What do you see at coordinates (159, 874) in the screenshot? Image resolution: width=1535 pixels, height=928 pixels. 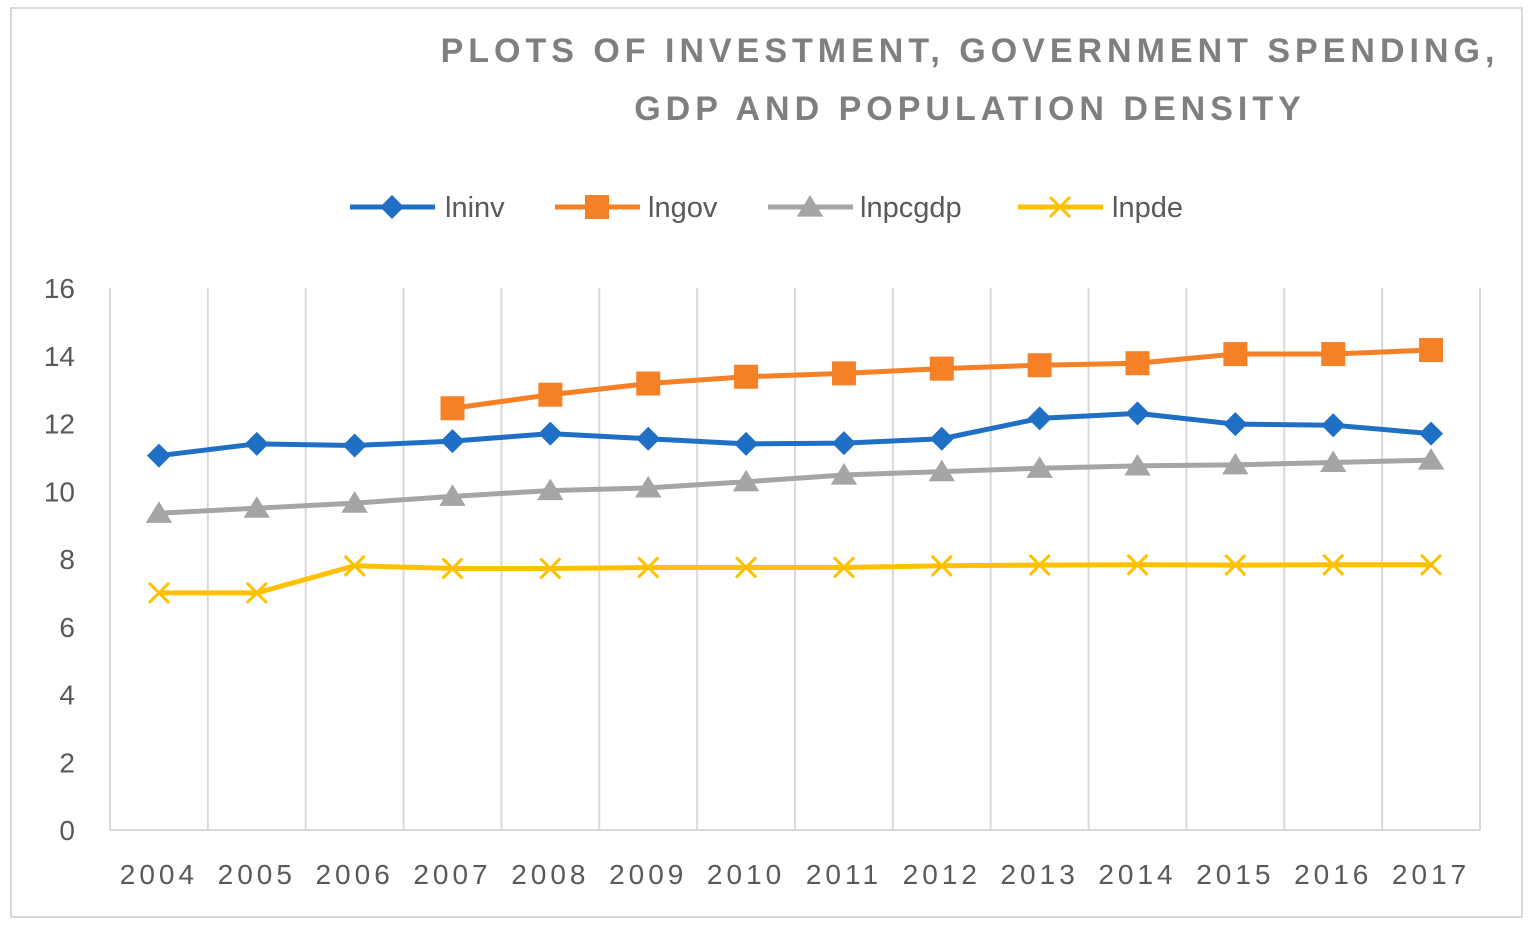 I see `x-tick-label: 2004` at bounding box center [159, 874].